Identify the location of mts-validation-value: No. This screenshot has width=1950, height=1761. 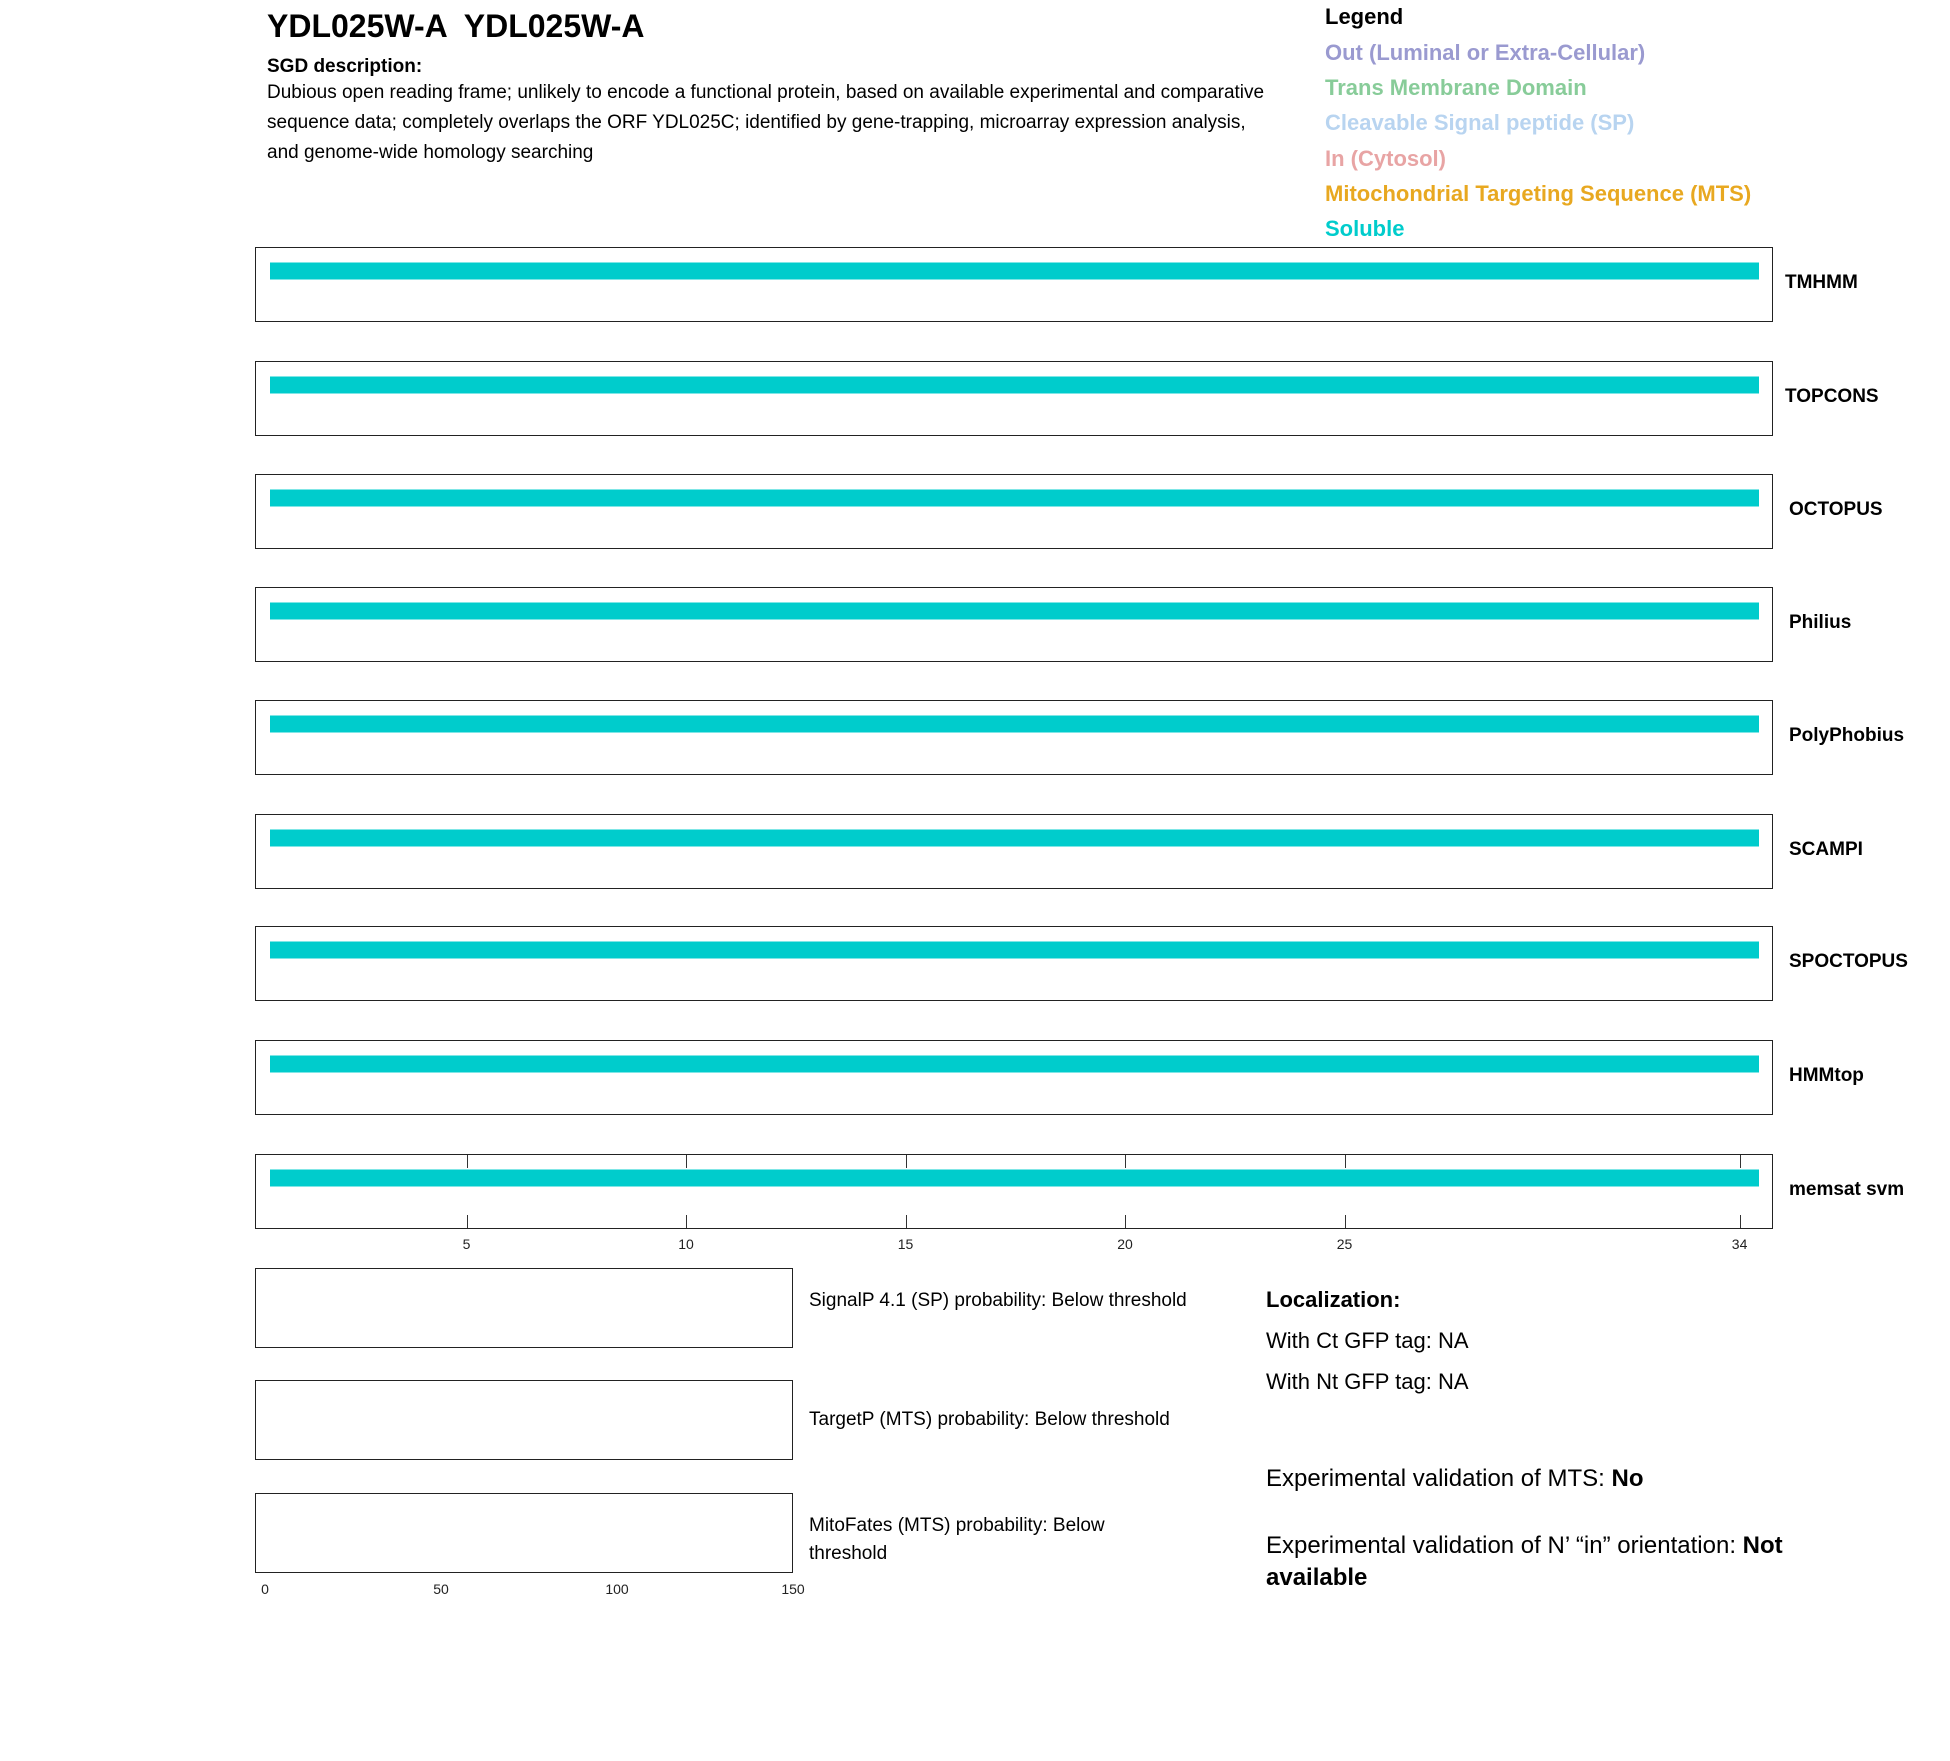
(1627, 1478).